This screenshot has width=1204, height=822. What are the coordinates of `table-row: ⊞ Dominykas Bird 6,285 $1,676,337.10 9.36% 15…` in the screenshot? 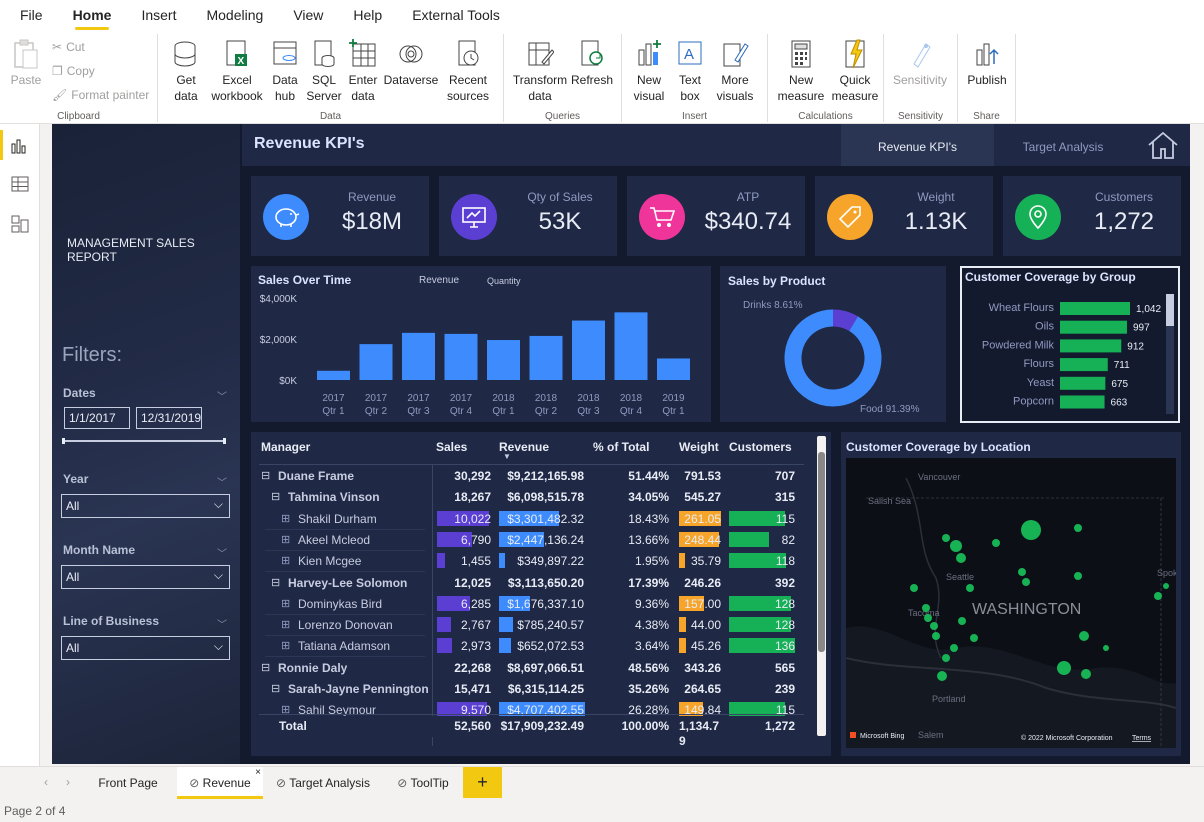 It's located at (536, 604).